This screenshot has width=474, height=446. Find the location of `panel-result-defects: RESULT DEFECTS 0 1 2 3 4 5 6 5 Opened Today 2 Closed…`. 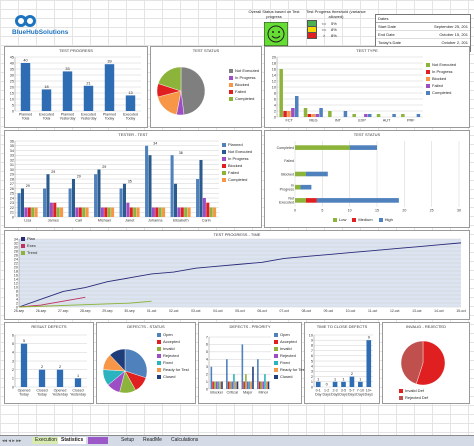

panel-result-defects: RESULT DEFECTS 0 1 2 3 4 5 6 5 Opened Today 2 Closed… is located at coordinates (49, 363).